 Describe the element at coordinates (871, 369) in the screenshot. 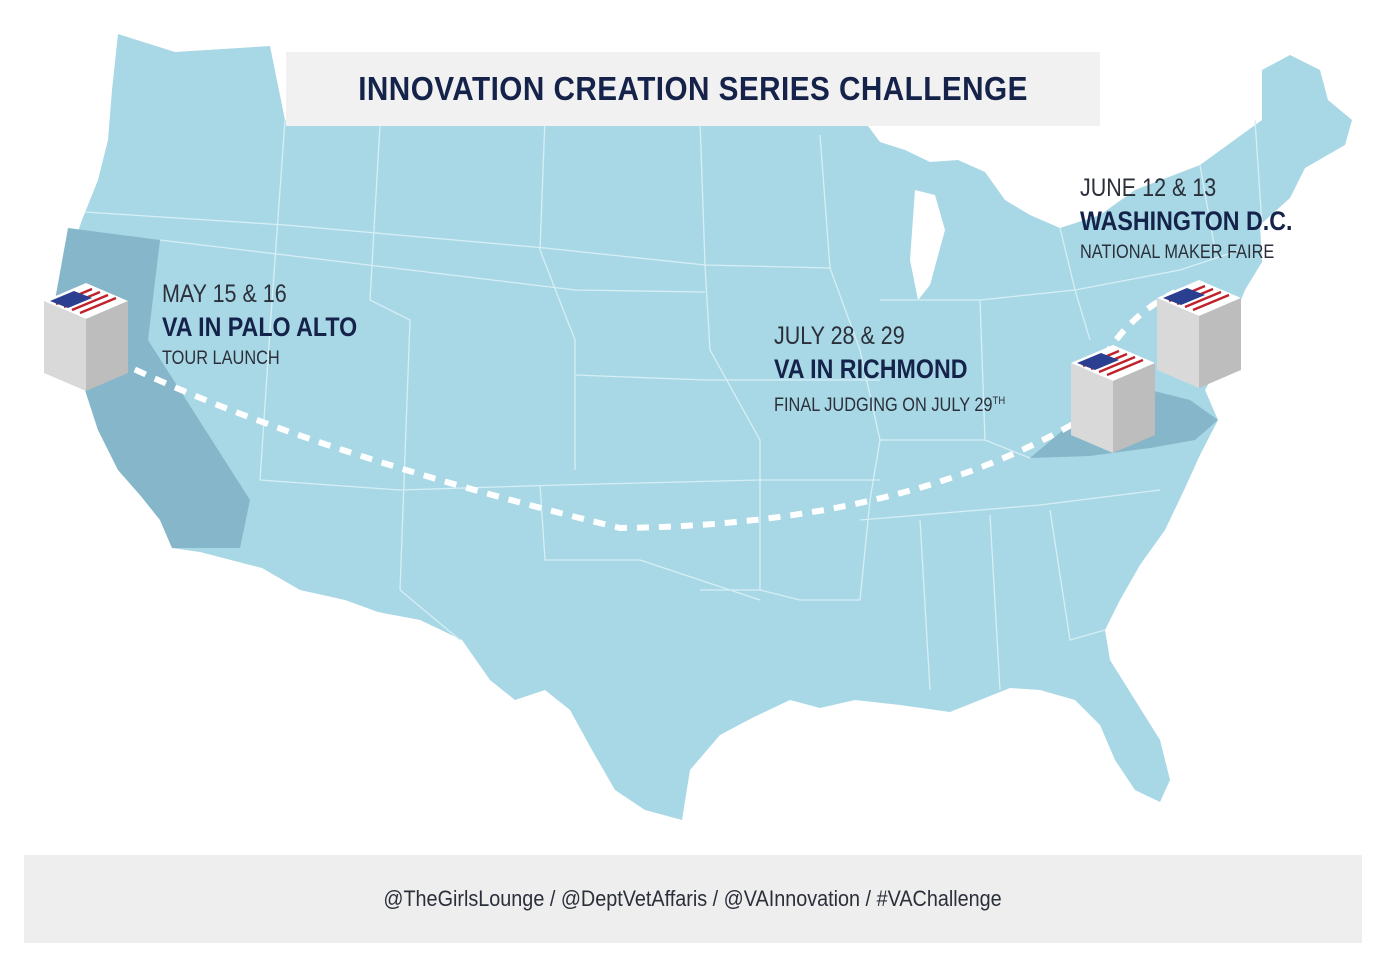

I see `event-place: VA IN RICHMOND` at that location.